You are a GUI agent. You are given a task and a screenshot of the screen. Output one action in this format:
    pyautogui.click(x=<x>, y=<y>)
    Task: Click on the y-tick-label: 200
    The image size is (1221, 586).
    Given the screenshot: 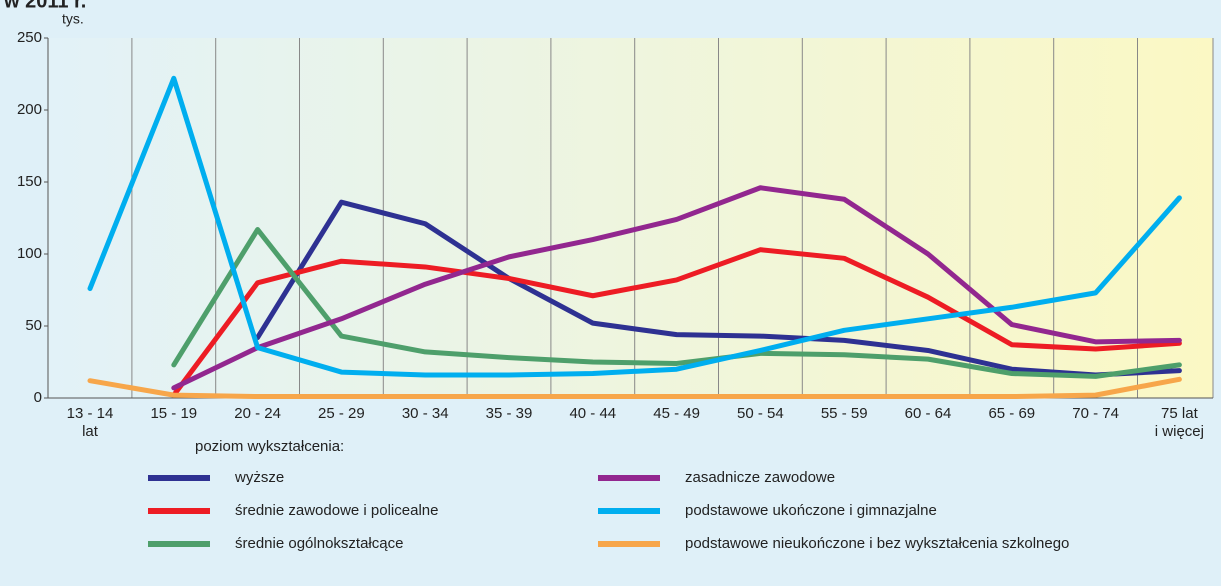 What is the action you would take?
    pyautogui.click(x=29, y=109)
    